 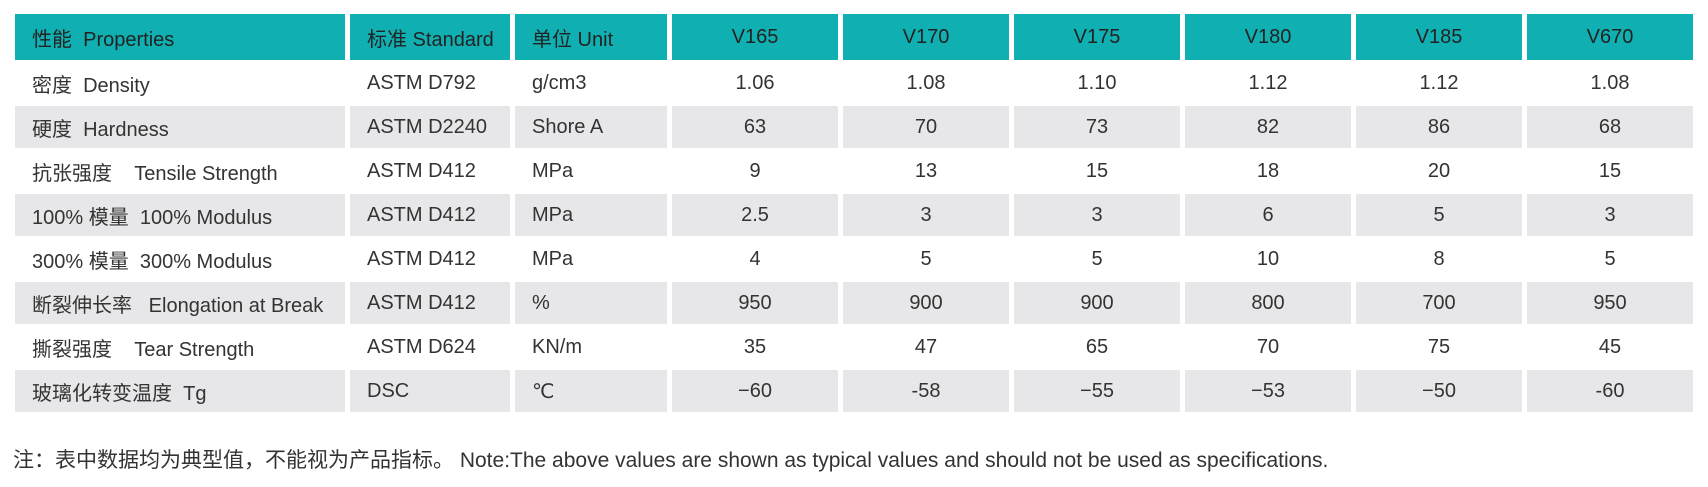 What do you see at coordinates (1268, 127) in the screenshot?
I see `value-cell: 82` at bounding box center [1268, 127].